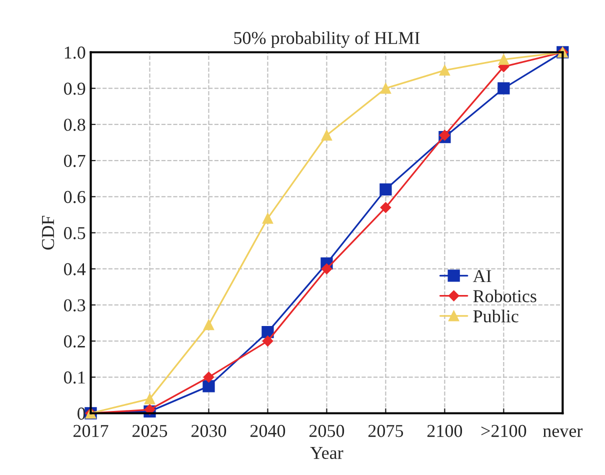  Describe the element at coordinates (75, 161) in the screenshot. I see `y-tick-label: 0.7` at that location.